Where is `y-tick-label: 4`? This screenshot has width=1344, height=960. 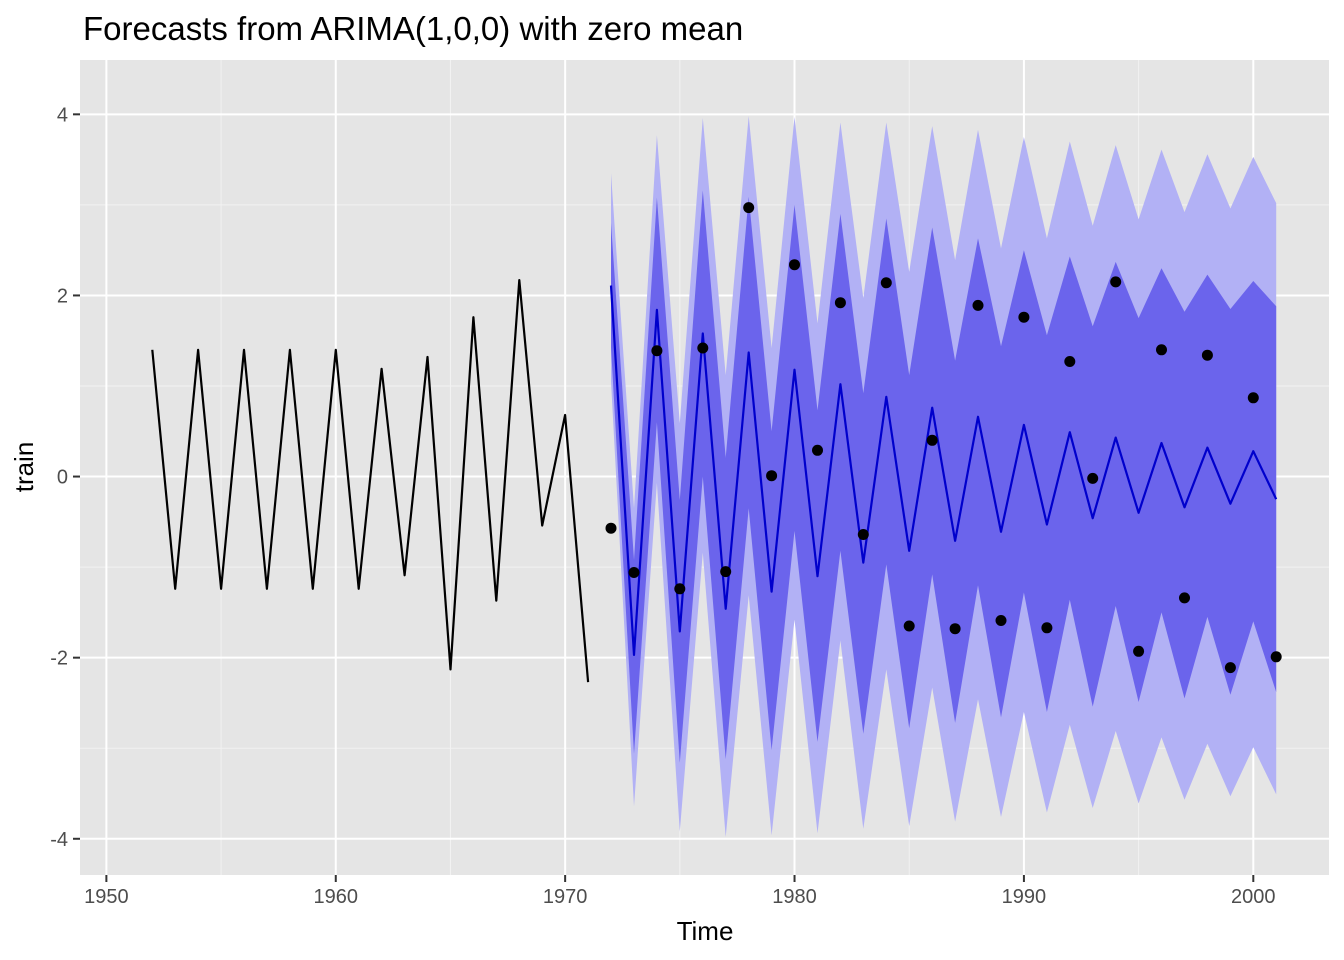
y-tick-label: 4 is located at coordinates (62, 115).